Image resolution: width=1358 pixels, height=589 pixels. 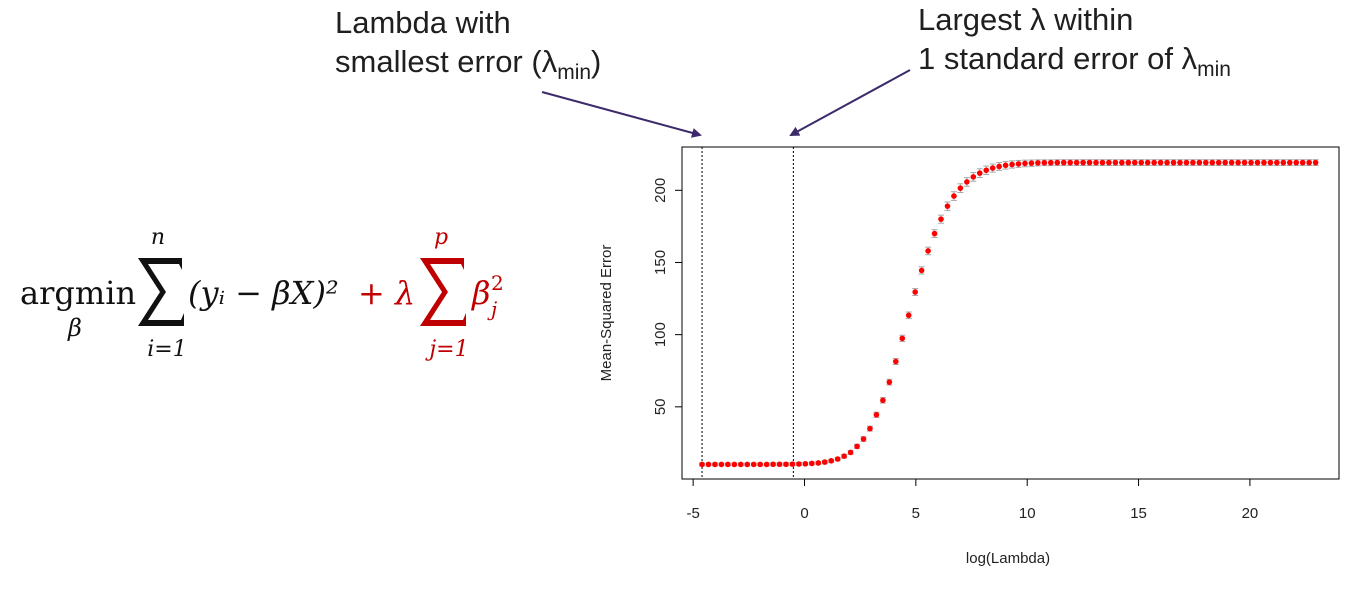 I want to click on annotation-lambda-min-line2-text: smallest error (λ, so click(x=446, y=61).